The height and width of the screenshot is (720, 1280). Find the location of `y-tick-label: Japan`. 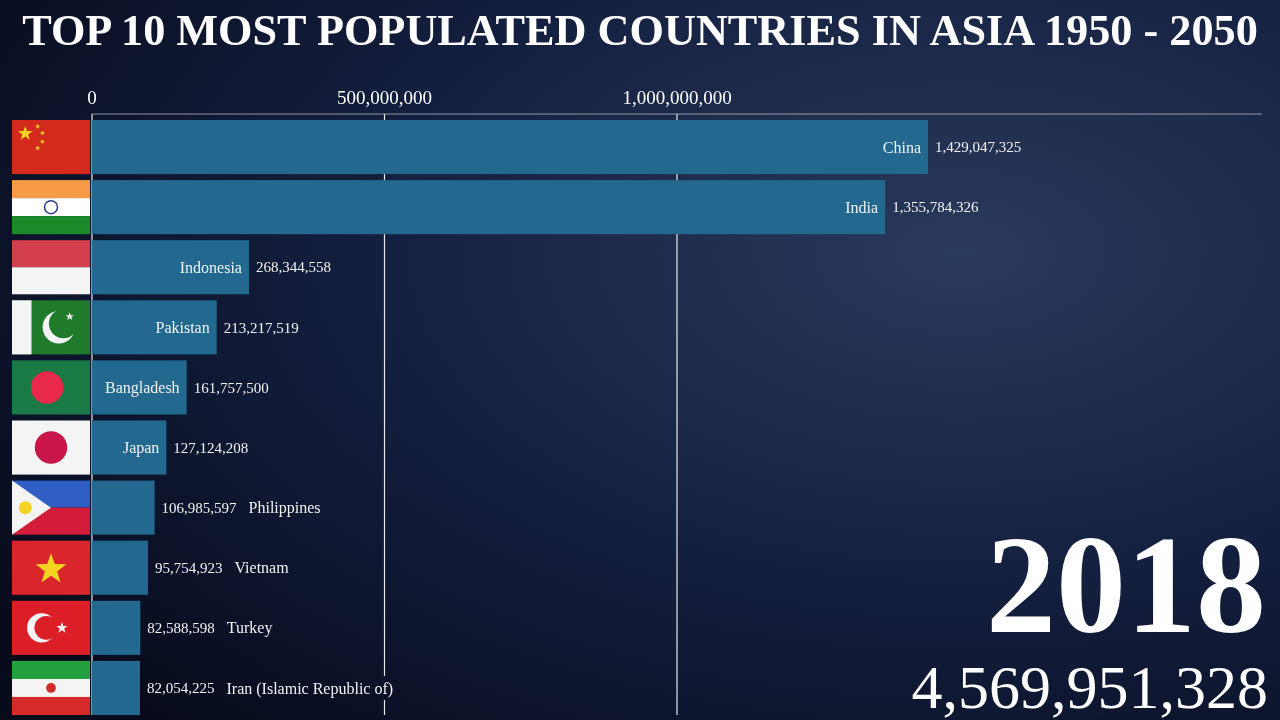

y-tick-label: Japan is located at coordinates (141, 448).